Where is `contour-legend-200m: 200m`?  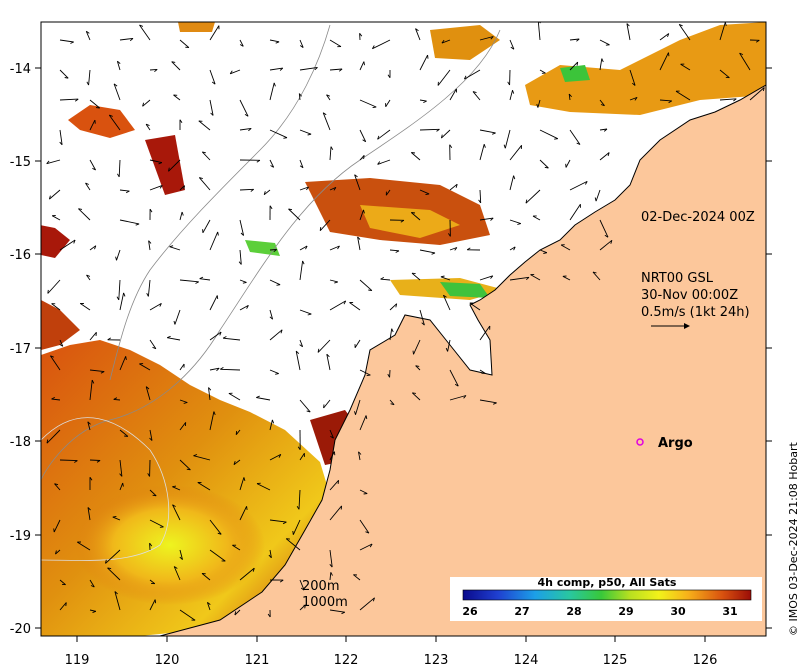
contour-legend-200m: 200m is located at coordinates (320, 586).